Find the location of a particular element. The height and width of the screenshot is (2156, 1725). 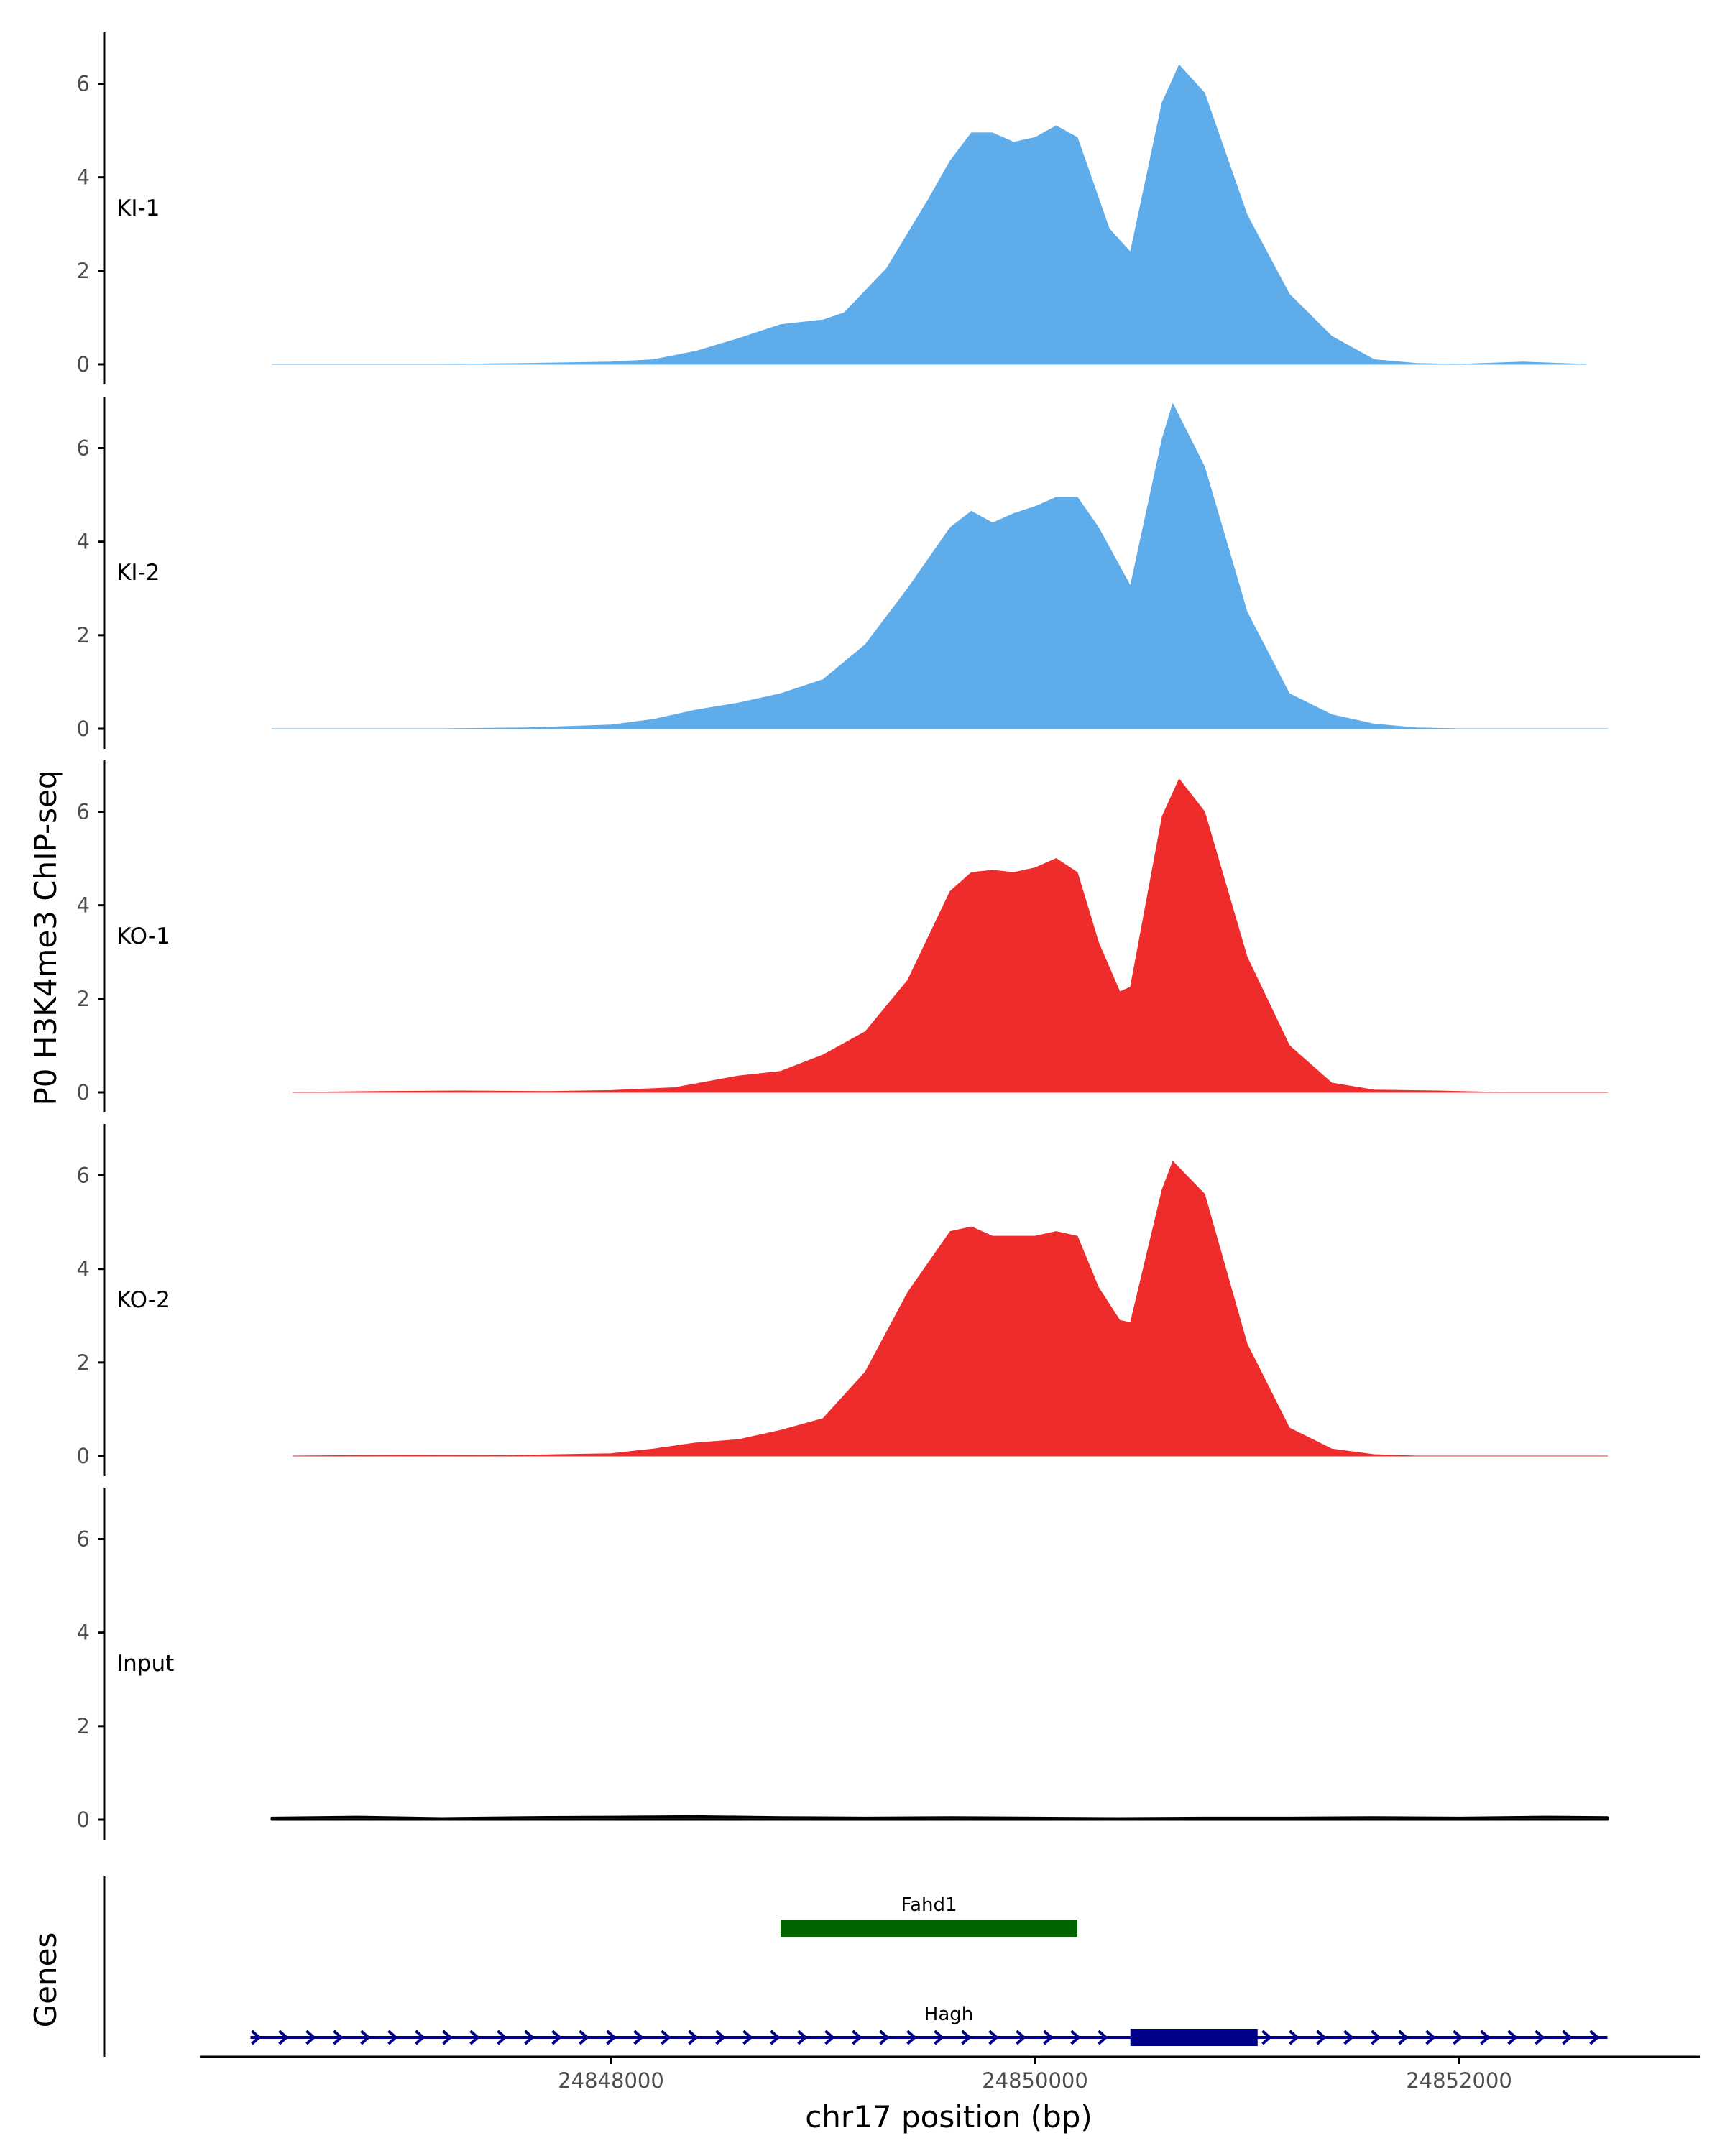

gene-hagh: Hagh is located at coordinates (929, 2025).